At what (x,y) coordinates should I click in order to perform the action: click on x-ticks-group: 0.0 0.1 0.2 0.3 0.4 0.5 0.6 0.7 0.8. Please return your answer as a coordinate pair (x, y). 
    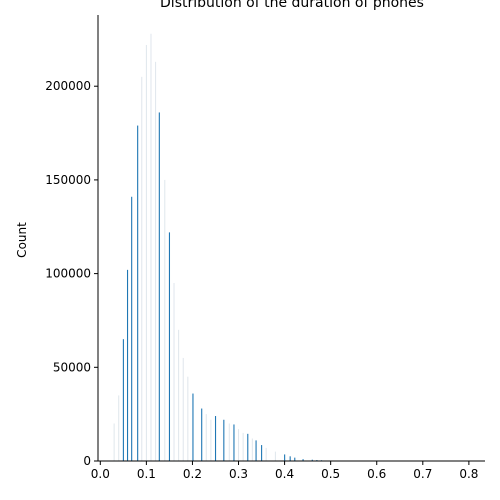
    Looking at the image, I should click on (284, 471).